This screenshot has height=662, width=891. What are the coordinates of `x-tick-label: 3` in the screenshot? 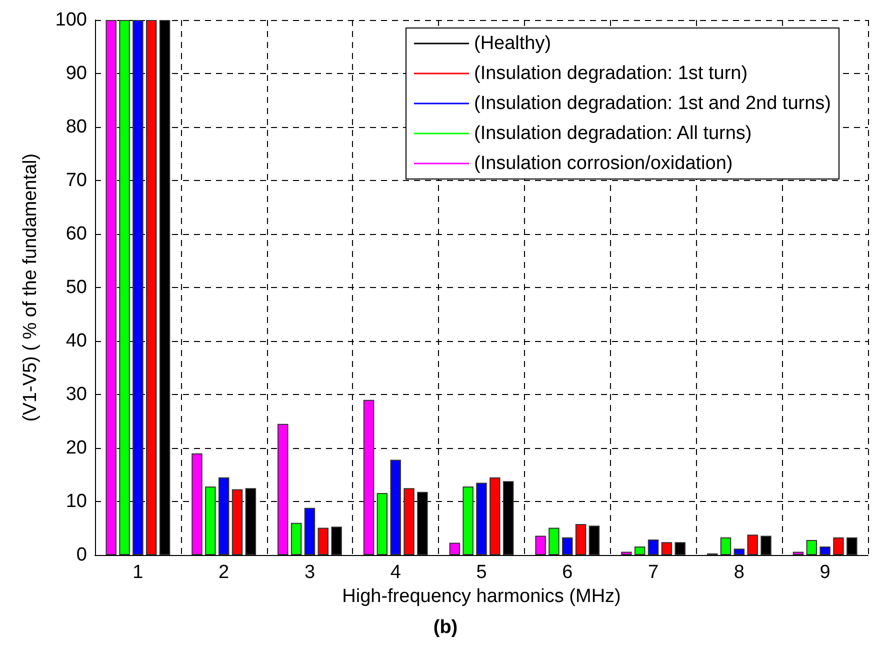 It's located at (310, 572).